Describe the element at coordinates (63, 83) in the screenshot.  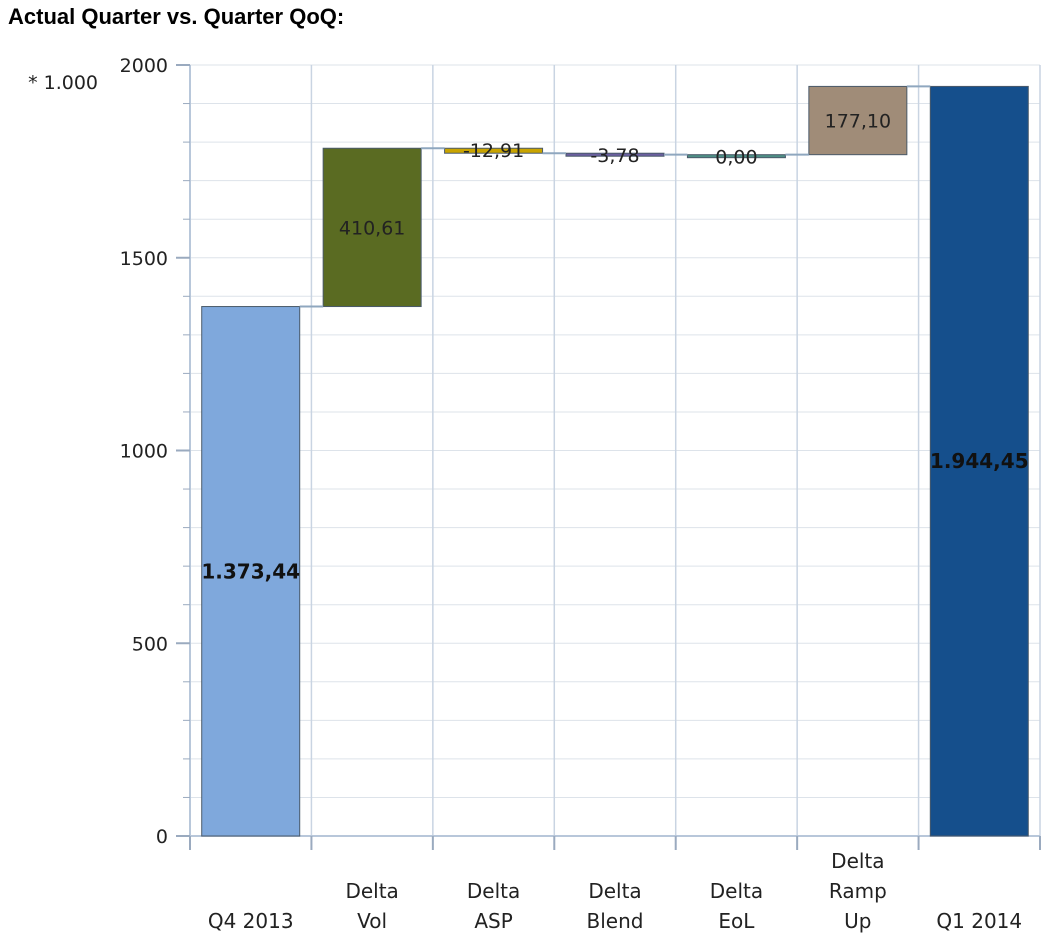
I see `y-multiplier-label: * 1.000` at that location.